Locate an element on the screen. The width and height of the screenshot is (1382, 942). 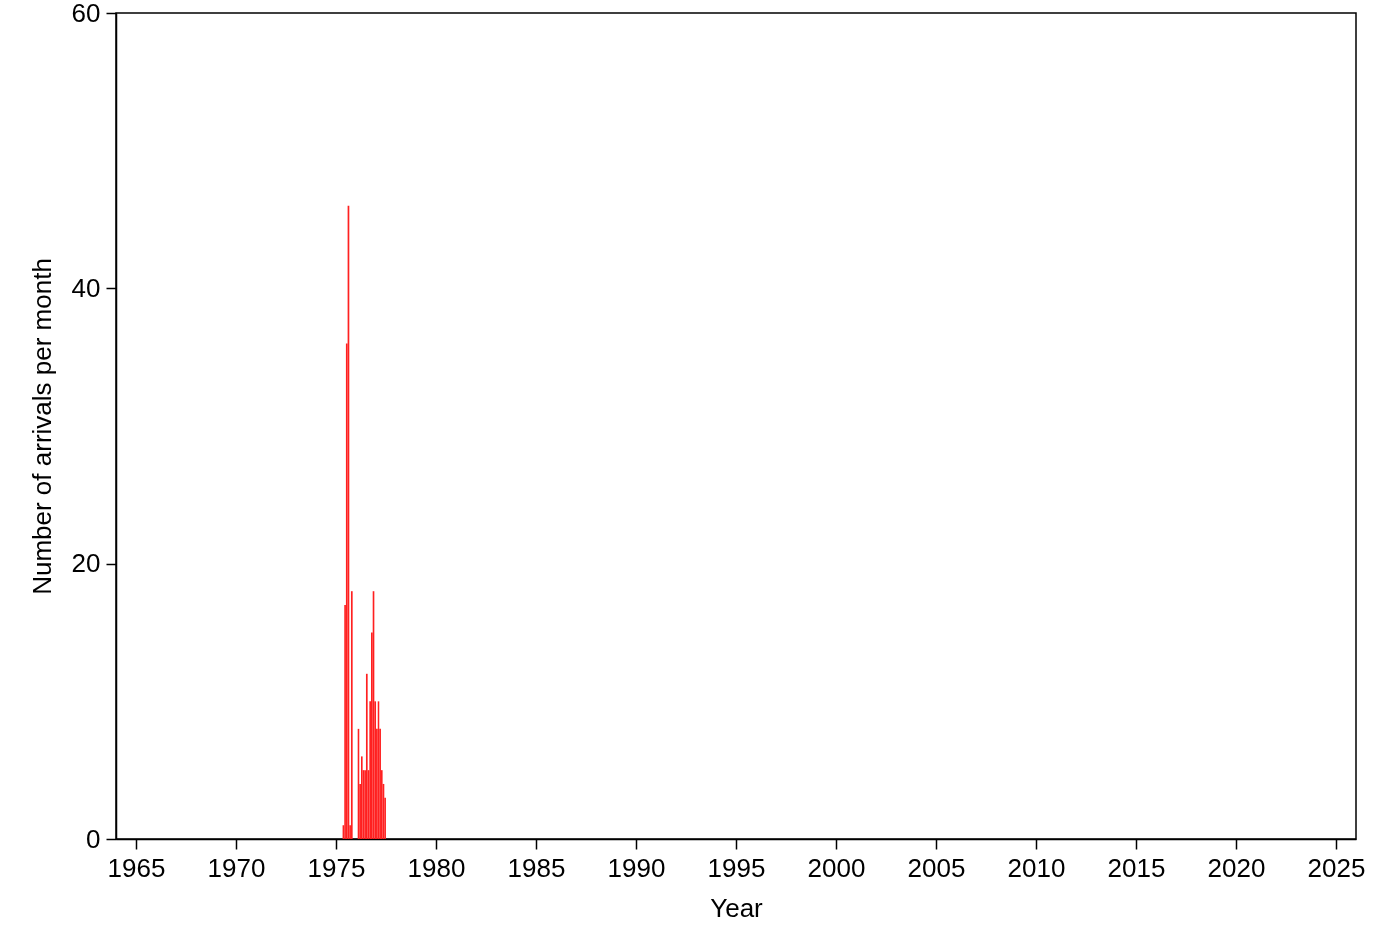
y-tick-label: 40 is located at coordinates (86, 287).